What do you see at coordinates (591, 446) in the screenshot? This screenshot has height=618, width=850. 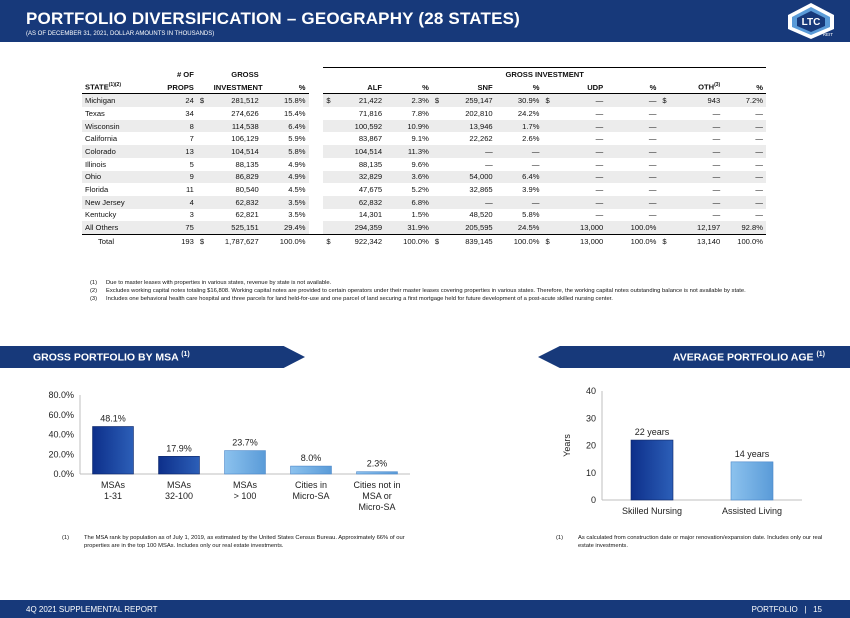 I see `y-tick-label: 20` at bounding box center [591, 446].